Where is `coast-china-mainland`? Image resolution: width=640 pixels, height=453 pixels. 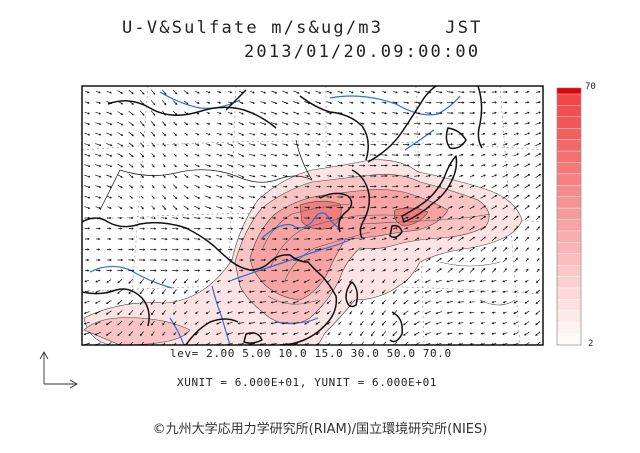
coast-china-mainland is located at coordinates (210, 281).